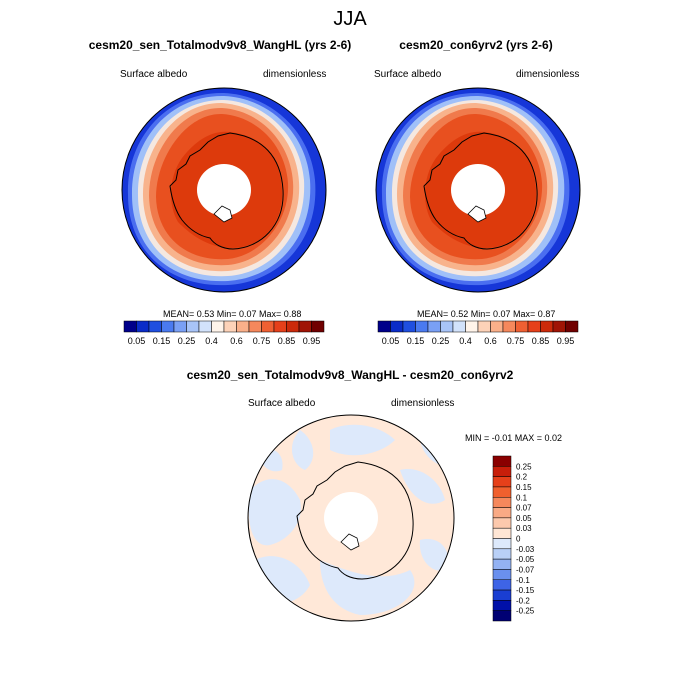 The image size is (700, 700). Describe the element at coordinates (232, 314) in the screenshot. I see `panel-1-stats: MEAN= 0.53 Min= 0.07 Max= 0.88` at that location.